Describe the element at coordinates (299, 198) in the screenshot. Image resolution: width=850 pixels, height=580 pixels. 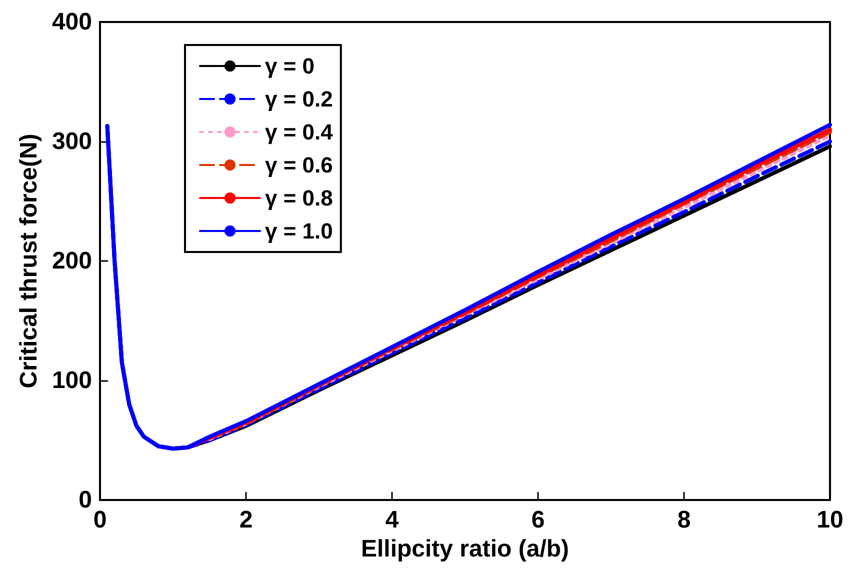
I see `legend-label: γ = 0.8` at that location.